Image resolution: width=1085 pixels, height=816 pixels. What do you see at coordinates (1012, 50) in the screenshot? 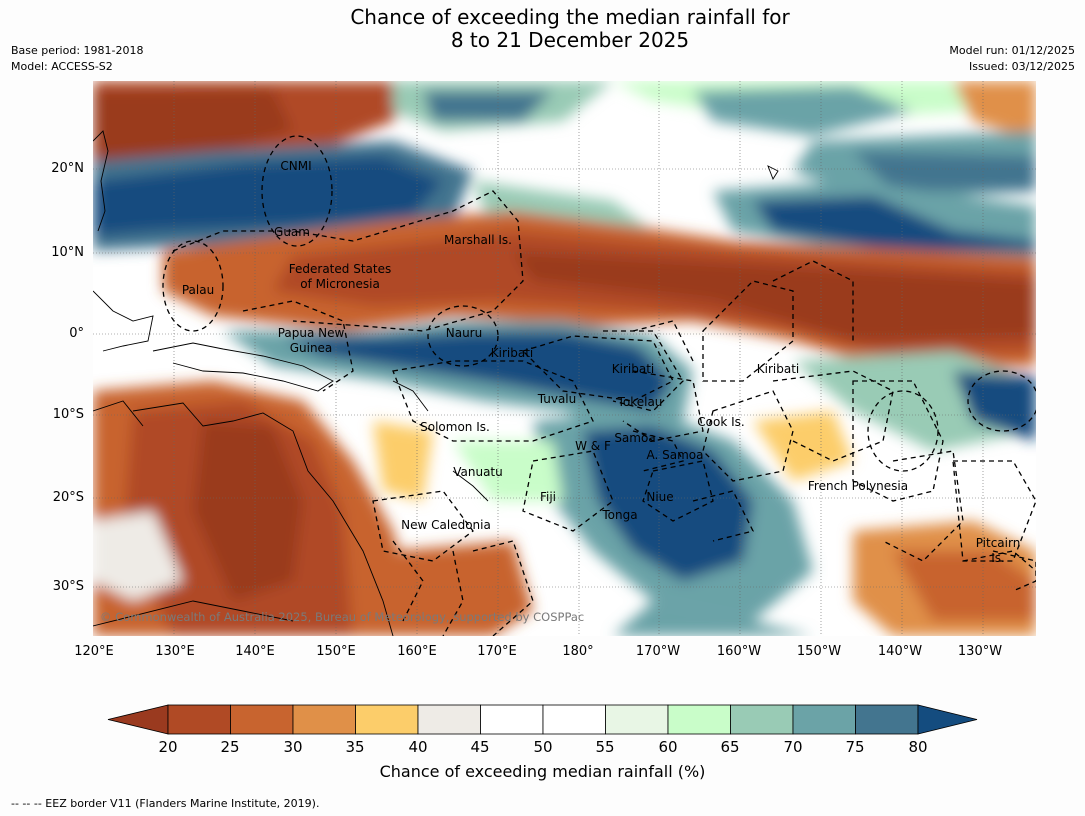
I see `model-run: Model run: 01/12/2025` at bounding box center [1012, 50].